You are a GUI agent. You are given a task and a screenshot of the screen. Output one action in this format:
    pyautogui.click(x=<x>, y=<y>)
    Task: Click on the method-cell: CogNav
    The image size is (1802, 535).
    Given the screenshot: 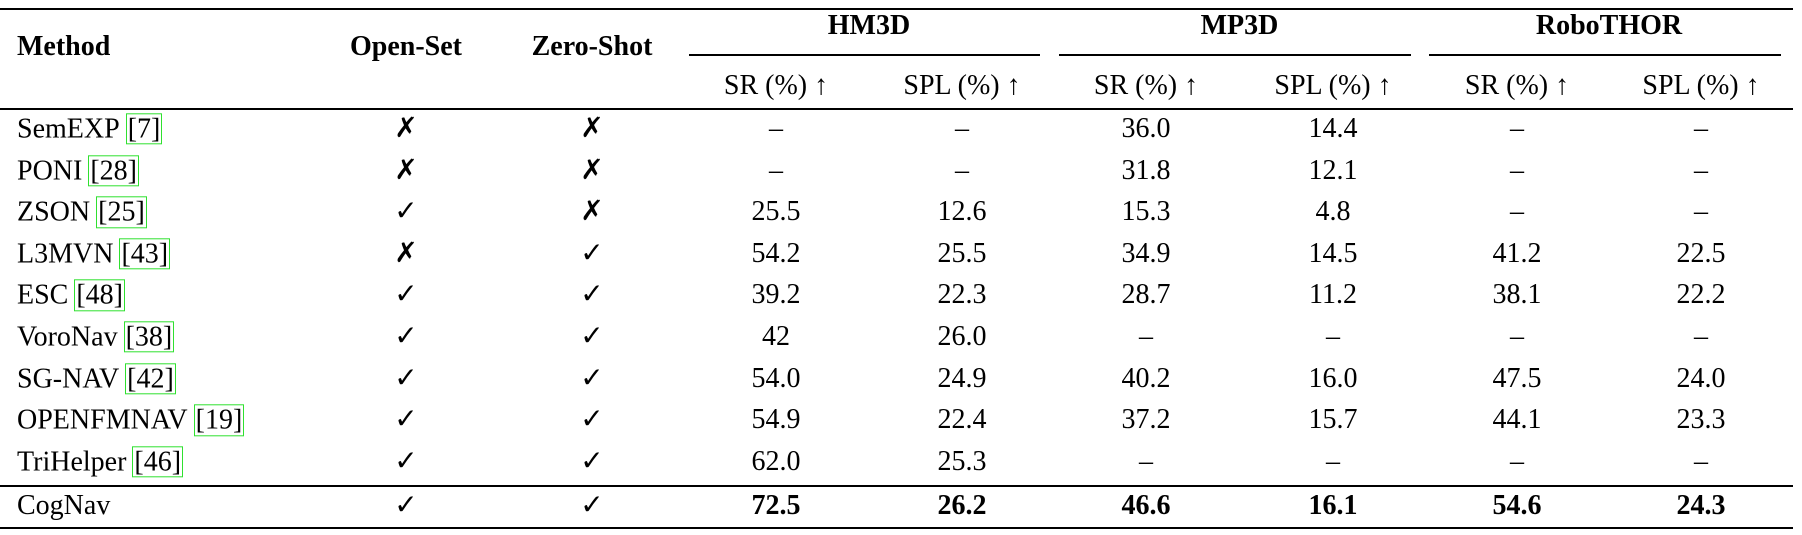 What is the action you would take?
    pyautogui.click(x=63, y=506)
    